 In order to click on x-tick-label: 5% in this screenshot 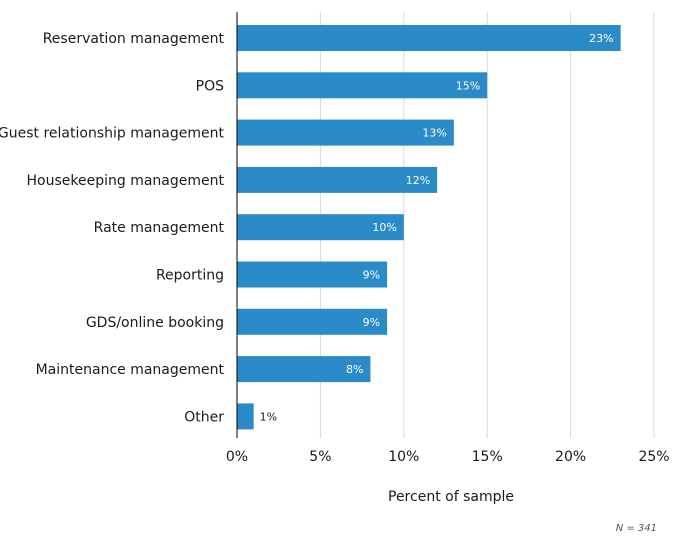, I will do `click(320, 457)`.